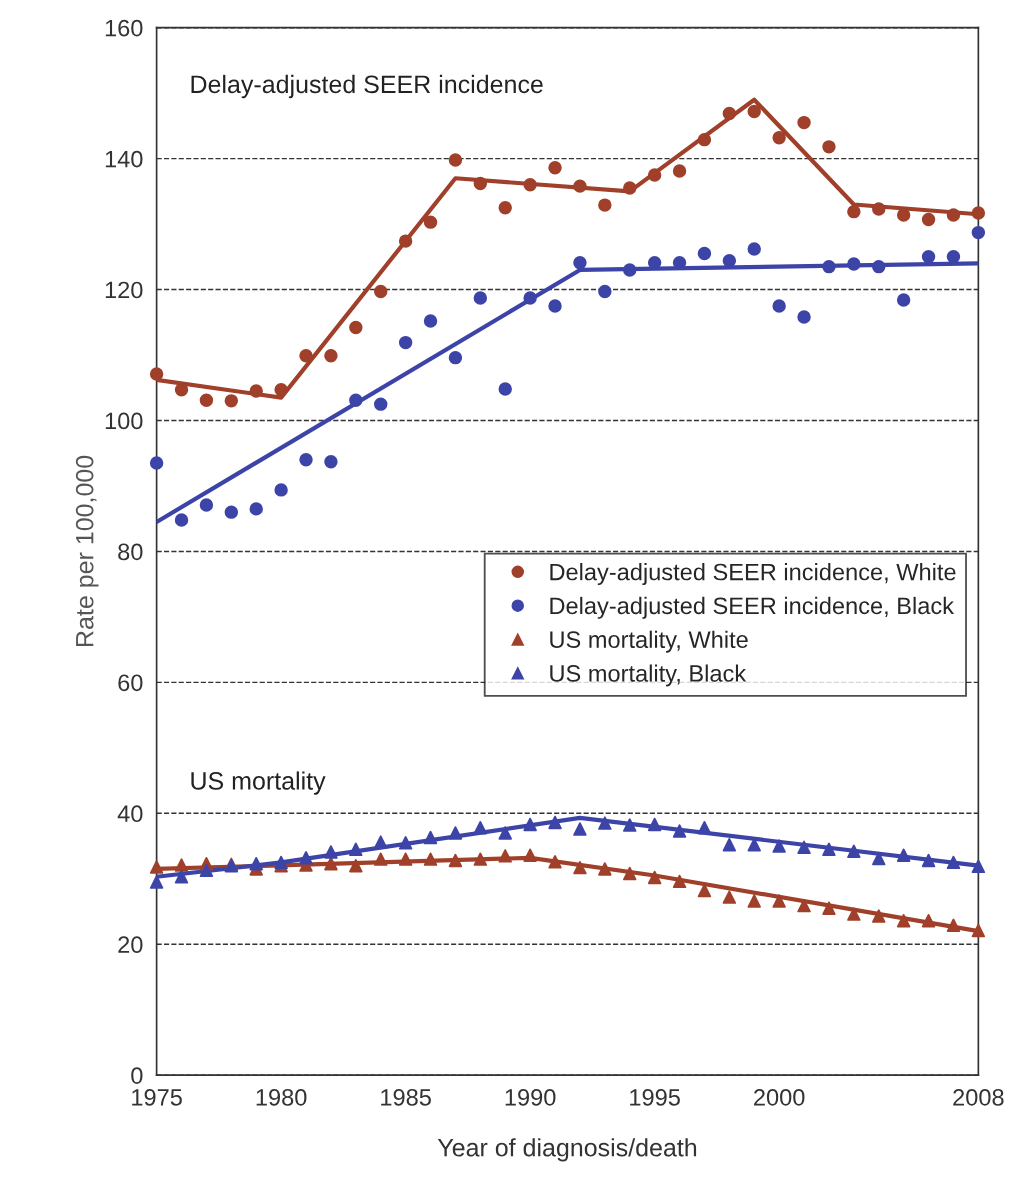  I want to click on y-tick-label: 20, so click(130, 945).